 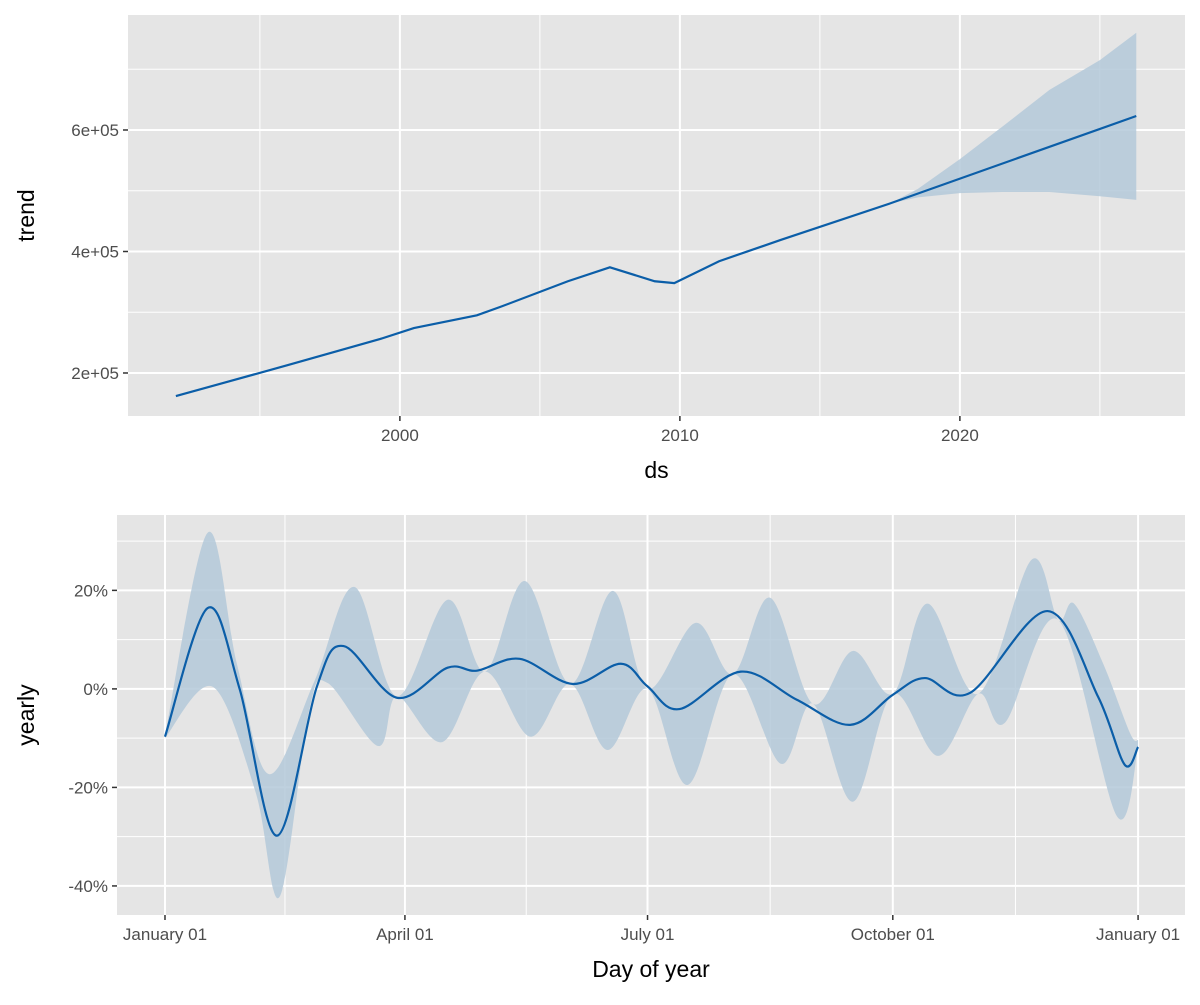 What do you see at coordinates (26, 215) in the screenshot?
I see `y-axis-title: trend` at bounding box center [26, 215].